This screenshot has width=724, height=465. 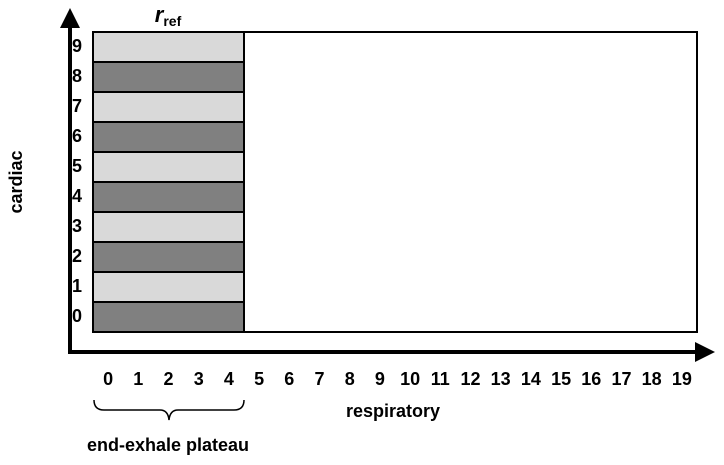 What do you see at coordinates (259, 379) in the screenshot?
I see `x-tick-label: 5` at bounding box center [259, 379].